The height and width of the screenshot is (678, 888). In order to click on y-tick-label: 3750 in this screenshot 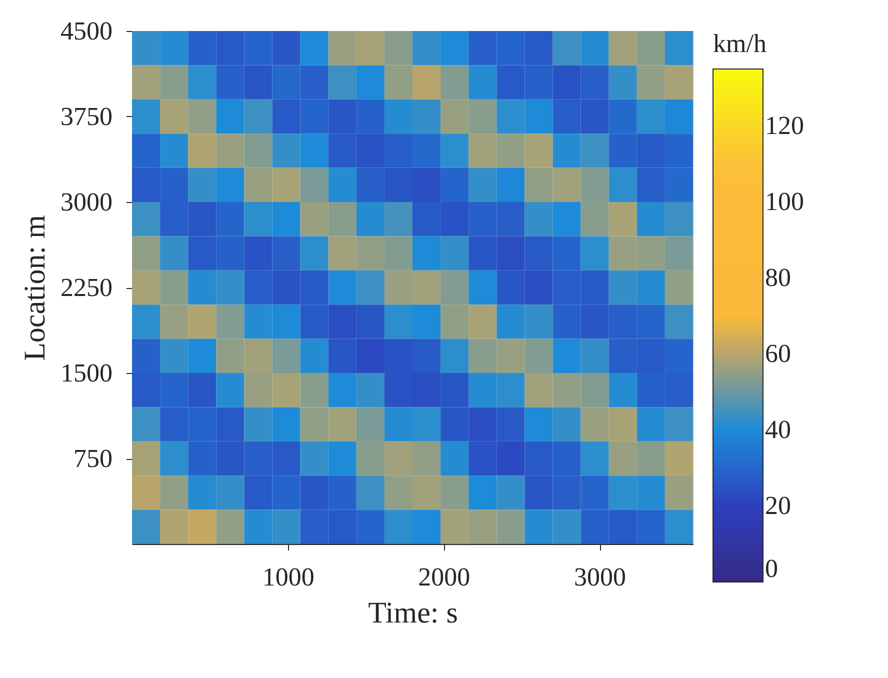, I will do `click(86, 116)`.